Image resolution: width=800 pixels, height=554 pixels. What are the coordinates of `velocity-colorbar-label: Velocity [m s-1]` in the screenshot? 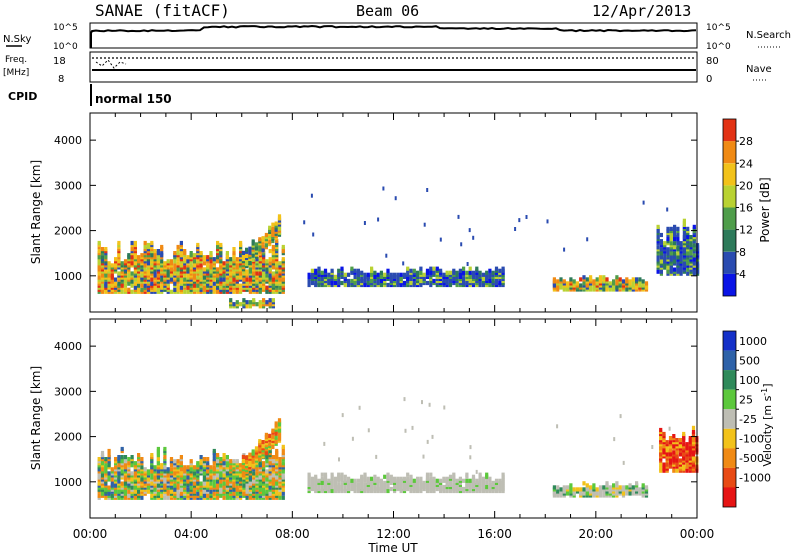 It's located at (767, 424).